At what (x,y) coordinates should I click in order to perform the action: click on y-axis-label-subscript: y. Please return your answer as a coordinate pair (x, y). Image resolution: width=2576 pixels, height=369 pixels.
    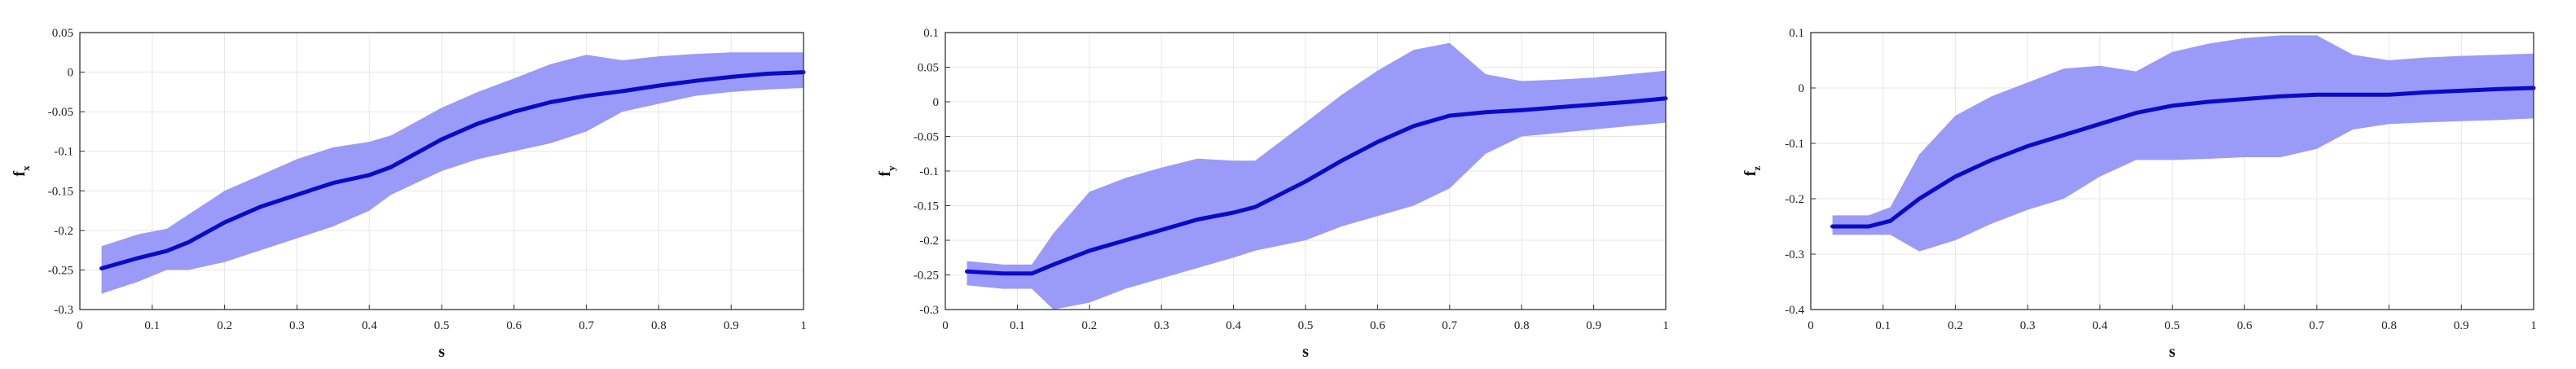
    Looking at the image, I should click on (891, 168).